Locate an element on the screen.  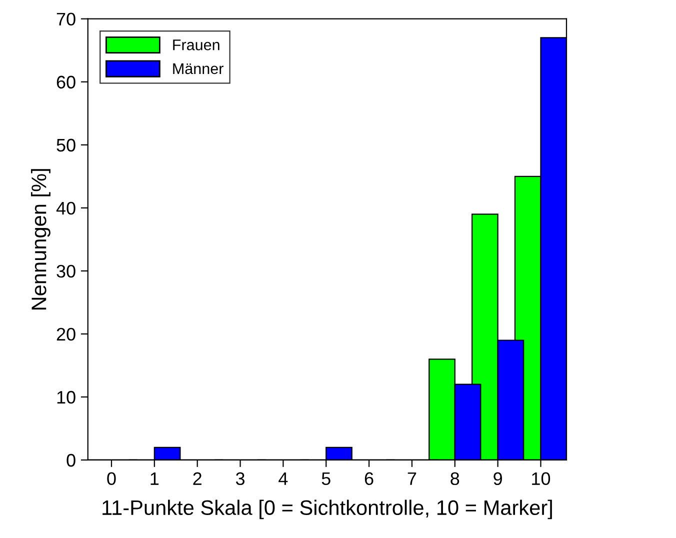
x-tick-label: 0 is located at coordinates (111, 479).